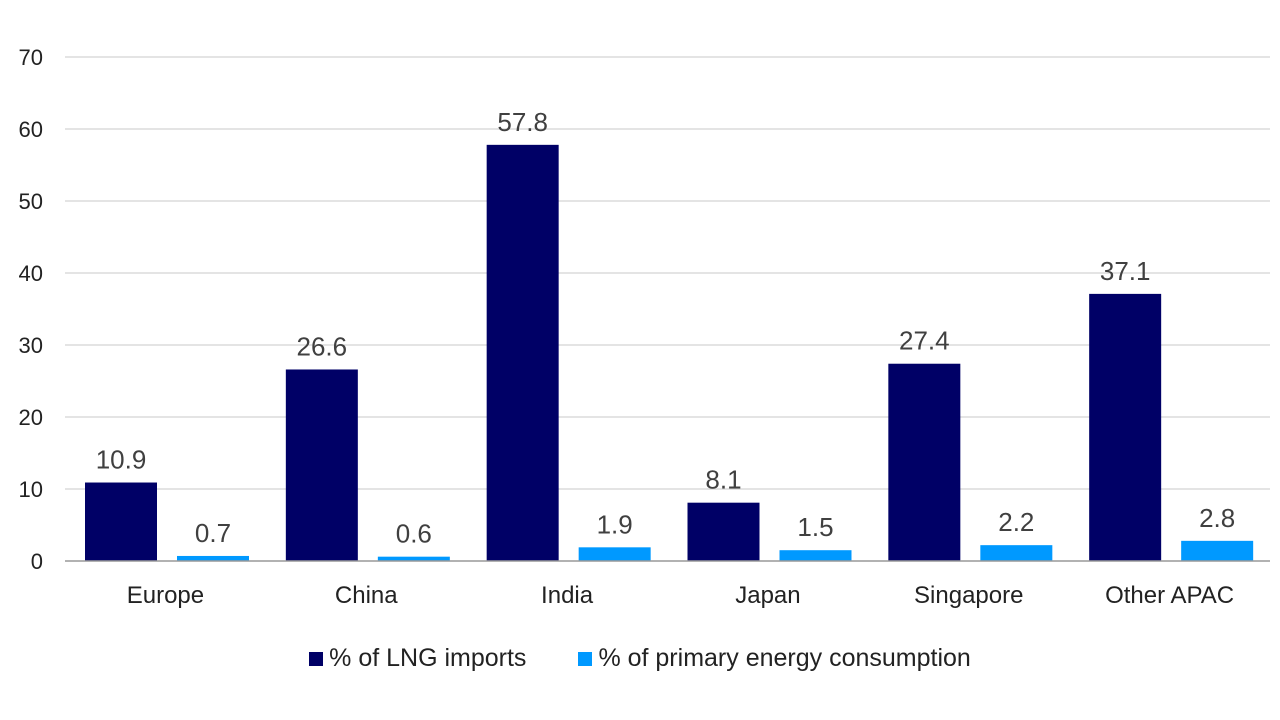 The image size is (1280, 720). What do you see at coordinates (784, 658) in the screenshot?
I see `legend-label-primary-energy: % of primary energy consumption` at bounding box center [784, 658].